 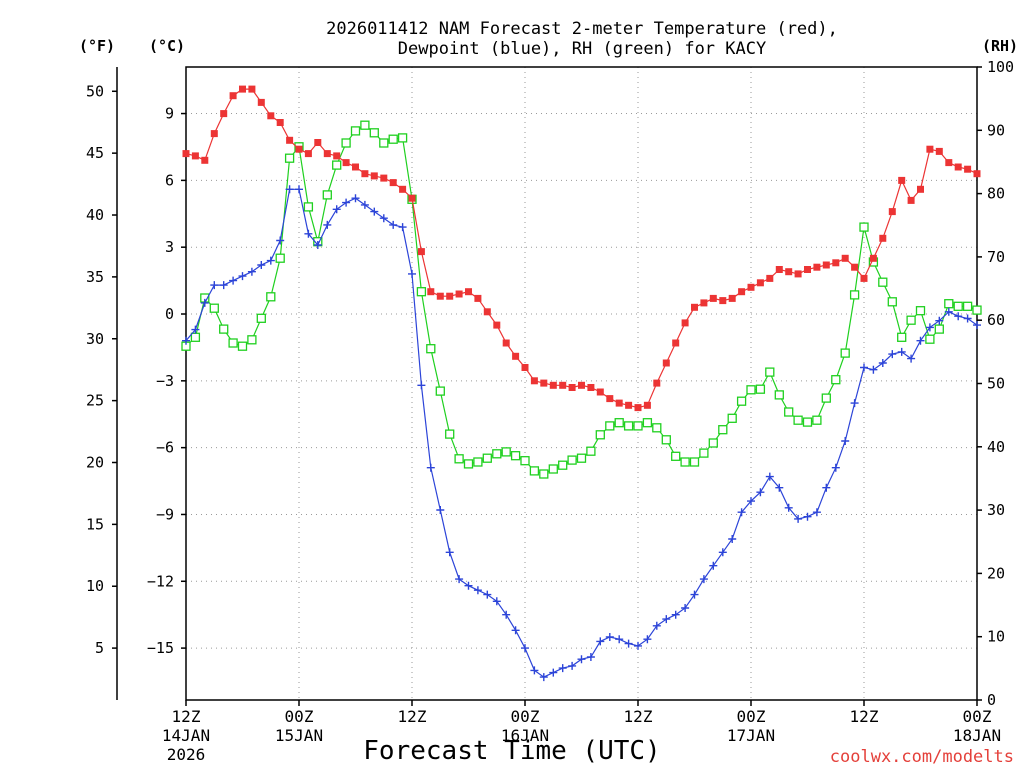 I want to click on date-tick-label: 15JAN, so click(x=299, y=735).